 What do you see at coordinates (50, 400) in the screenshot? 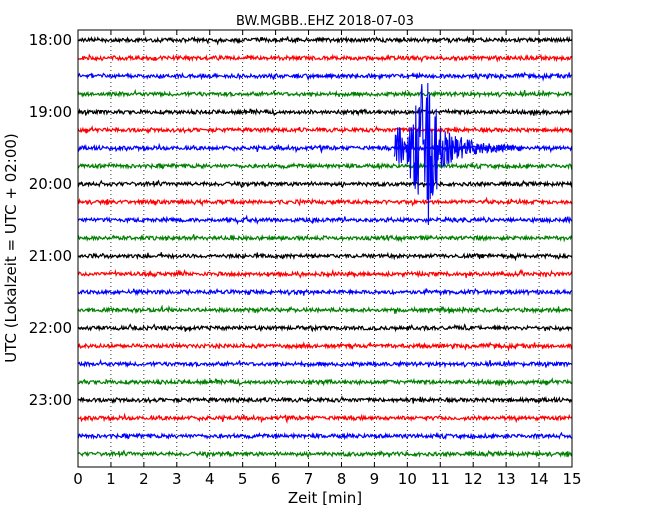
I see `y-tick-label: 23:00` at bounding box center [50, 400].